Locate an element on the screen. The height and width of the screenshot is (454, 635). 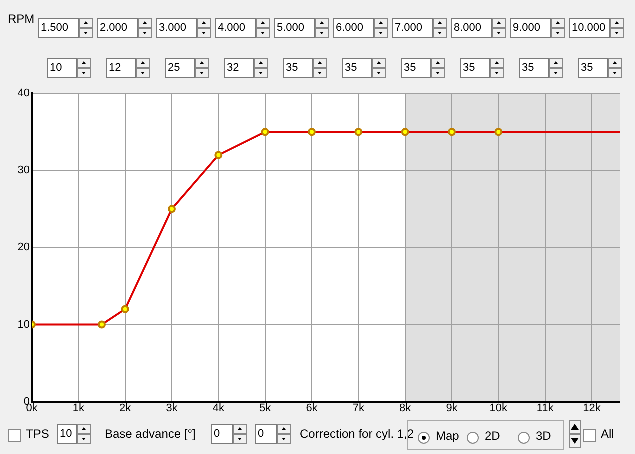
text: 25 is located at coordinates (180, 68).